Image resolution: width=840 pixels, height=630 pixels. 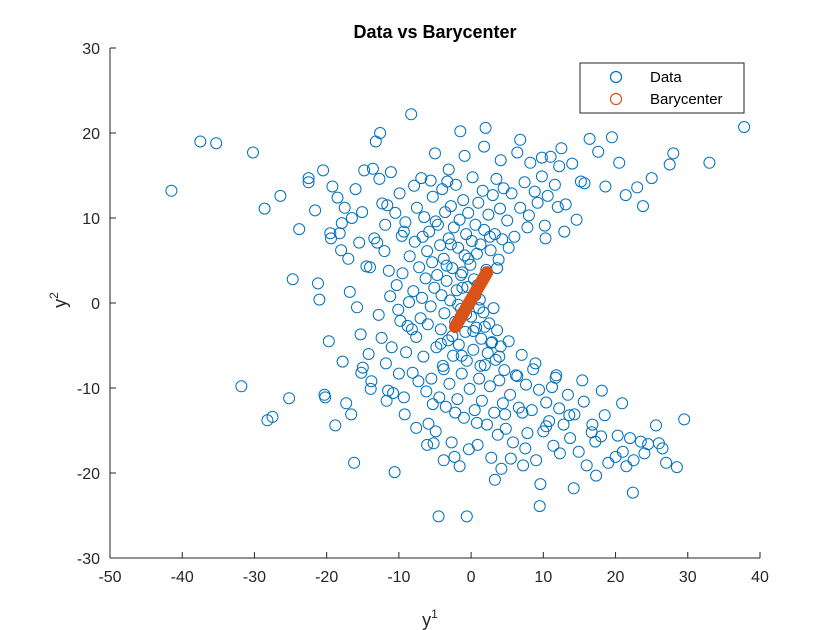 I want to click on y-axis-label: y2, so click(x=58, y=300).